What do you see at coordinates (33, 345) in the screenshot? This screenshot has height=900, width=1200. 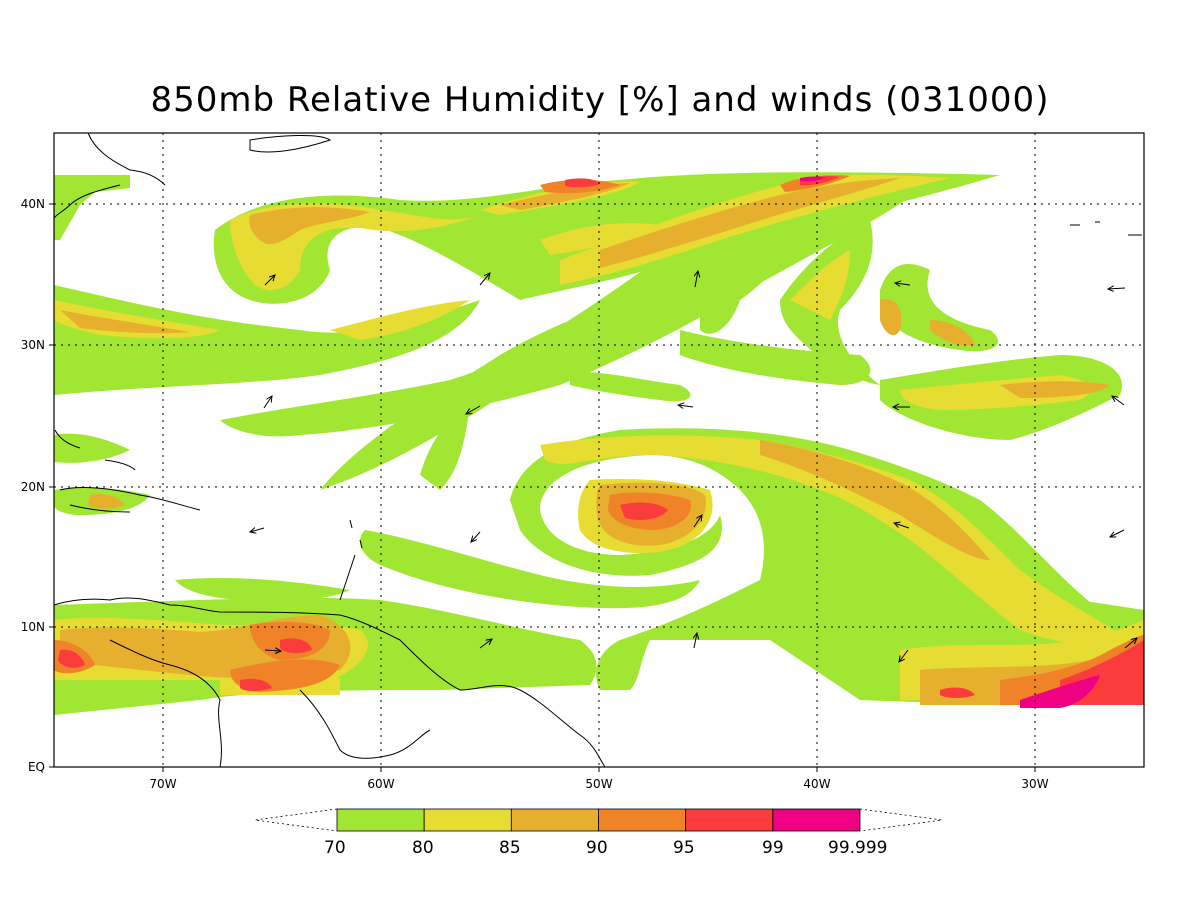 I see `y-tick-label: 30N` at bounding box center [33, 345].